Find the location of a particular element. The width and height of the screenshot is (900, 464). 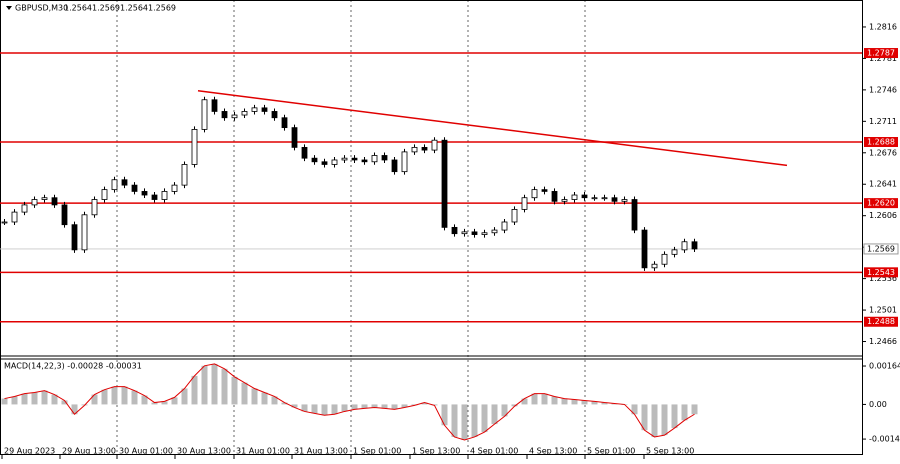

y-tick-label: 1.2746 is located at coordinates (883, 89).